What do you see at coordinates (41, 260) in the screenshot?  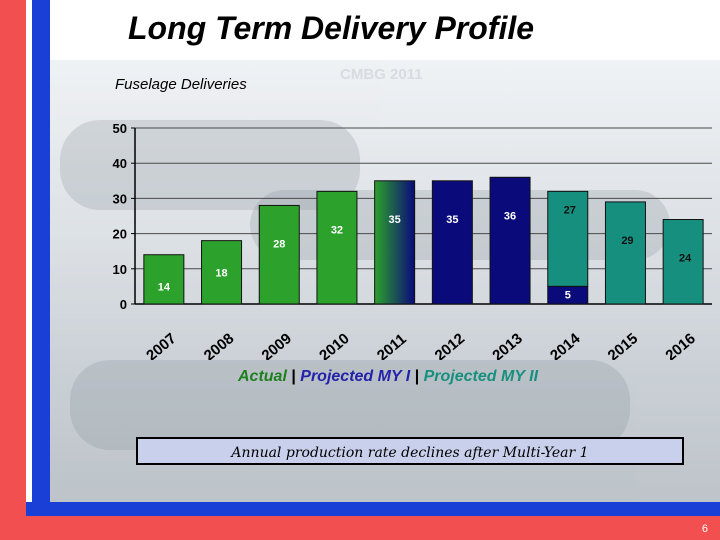 I see `left-blue-stripe` at bounding box center [41, 260].